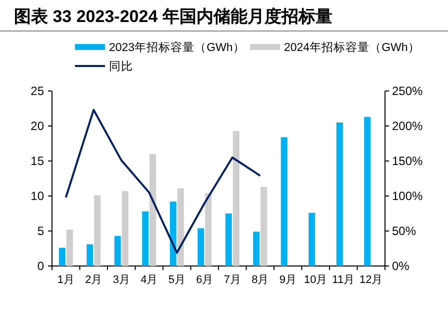 This screenshot has height=335, width=448. What do you see at coordinates (37, 196) in the screenshot?
I see `y-tick-label: 10` at bounding box center [37, 196].